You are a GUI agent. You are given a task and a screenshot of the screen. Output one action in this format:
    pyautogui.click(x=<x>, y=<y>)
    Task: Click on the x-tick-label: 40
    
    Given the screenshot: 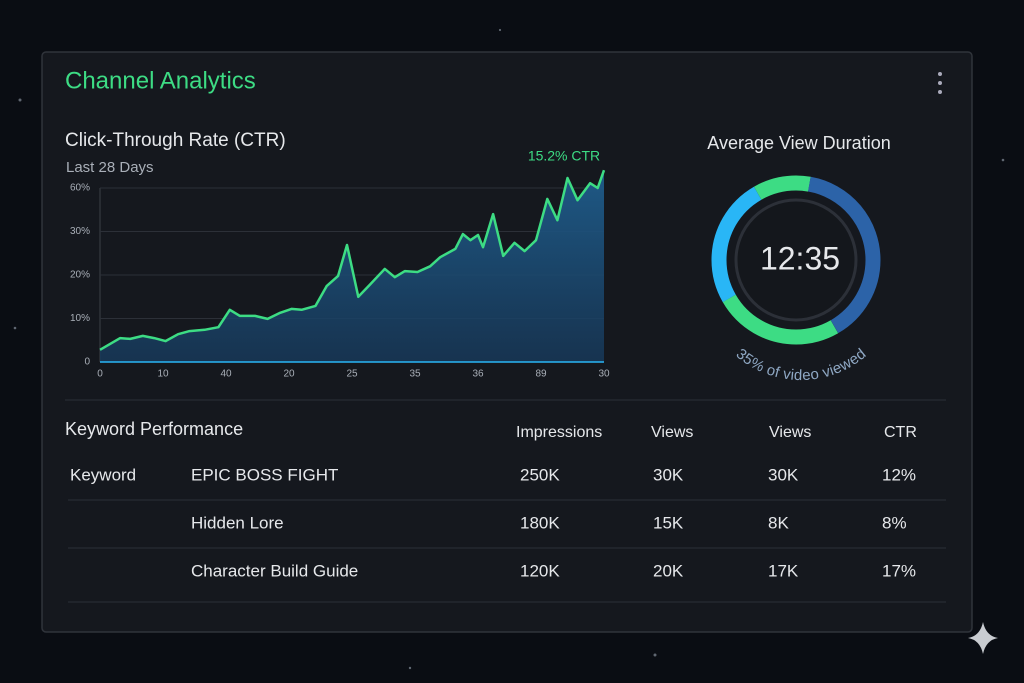 What is the action you would take?
    pyautogui.click(x=226, y=374)
    